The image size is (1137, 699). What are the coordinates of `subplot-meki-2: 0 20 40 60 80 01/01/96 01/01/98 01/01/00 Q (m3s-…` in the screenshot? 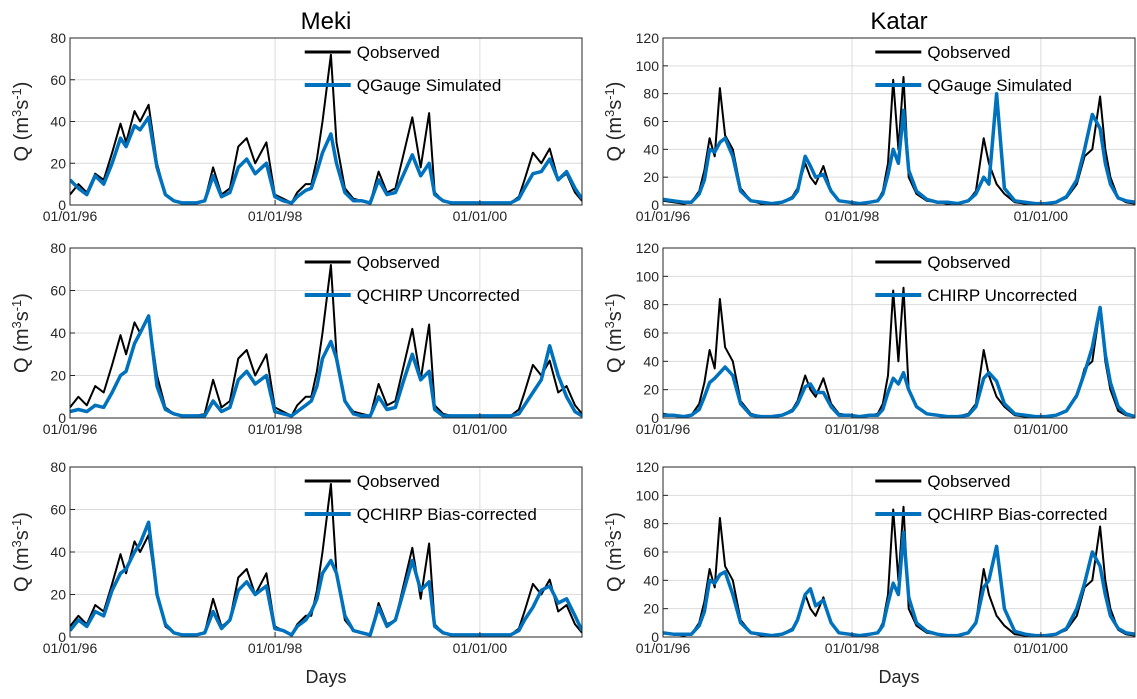 It's located at (296, 338).